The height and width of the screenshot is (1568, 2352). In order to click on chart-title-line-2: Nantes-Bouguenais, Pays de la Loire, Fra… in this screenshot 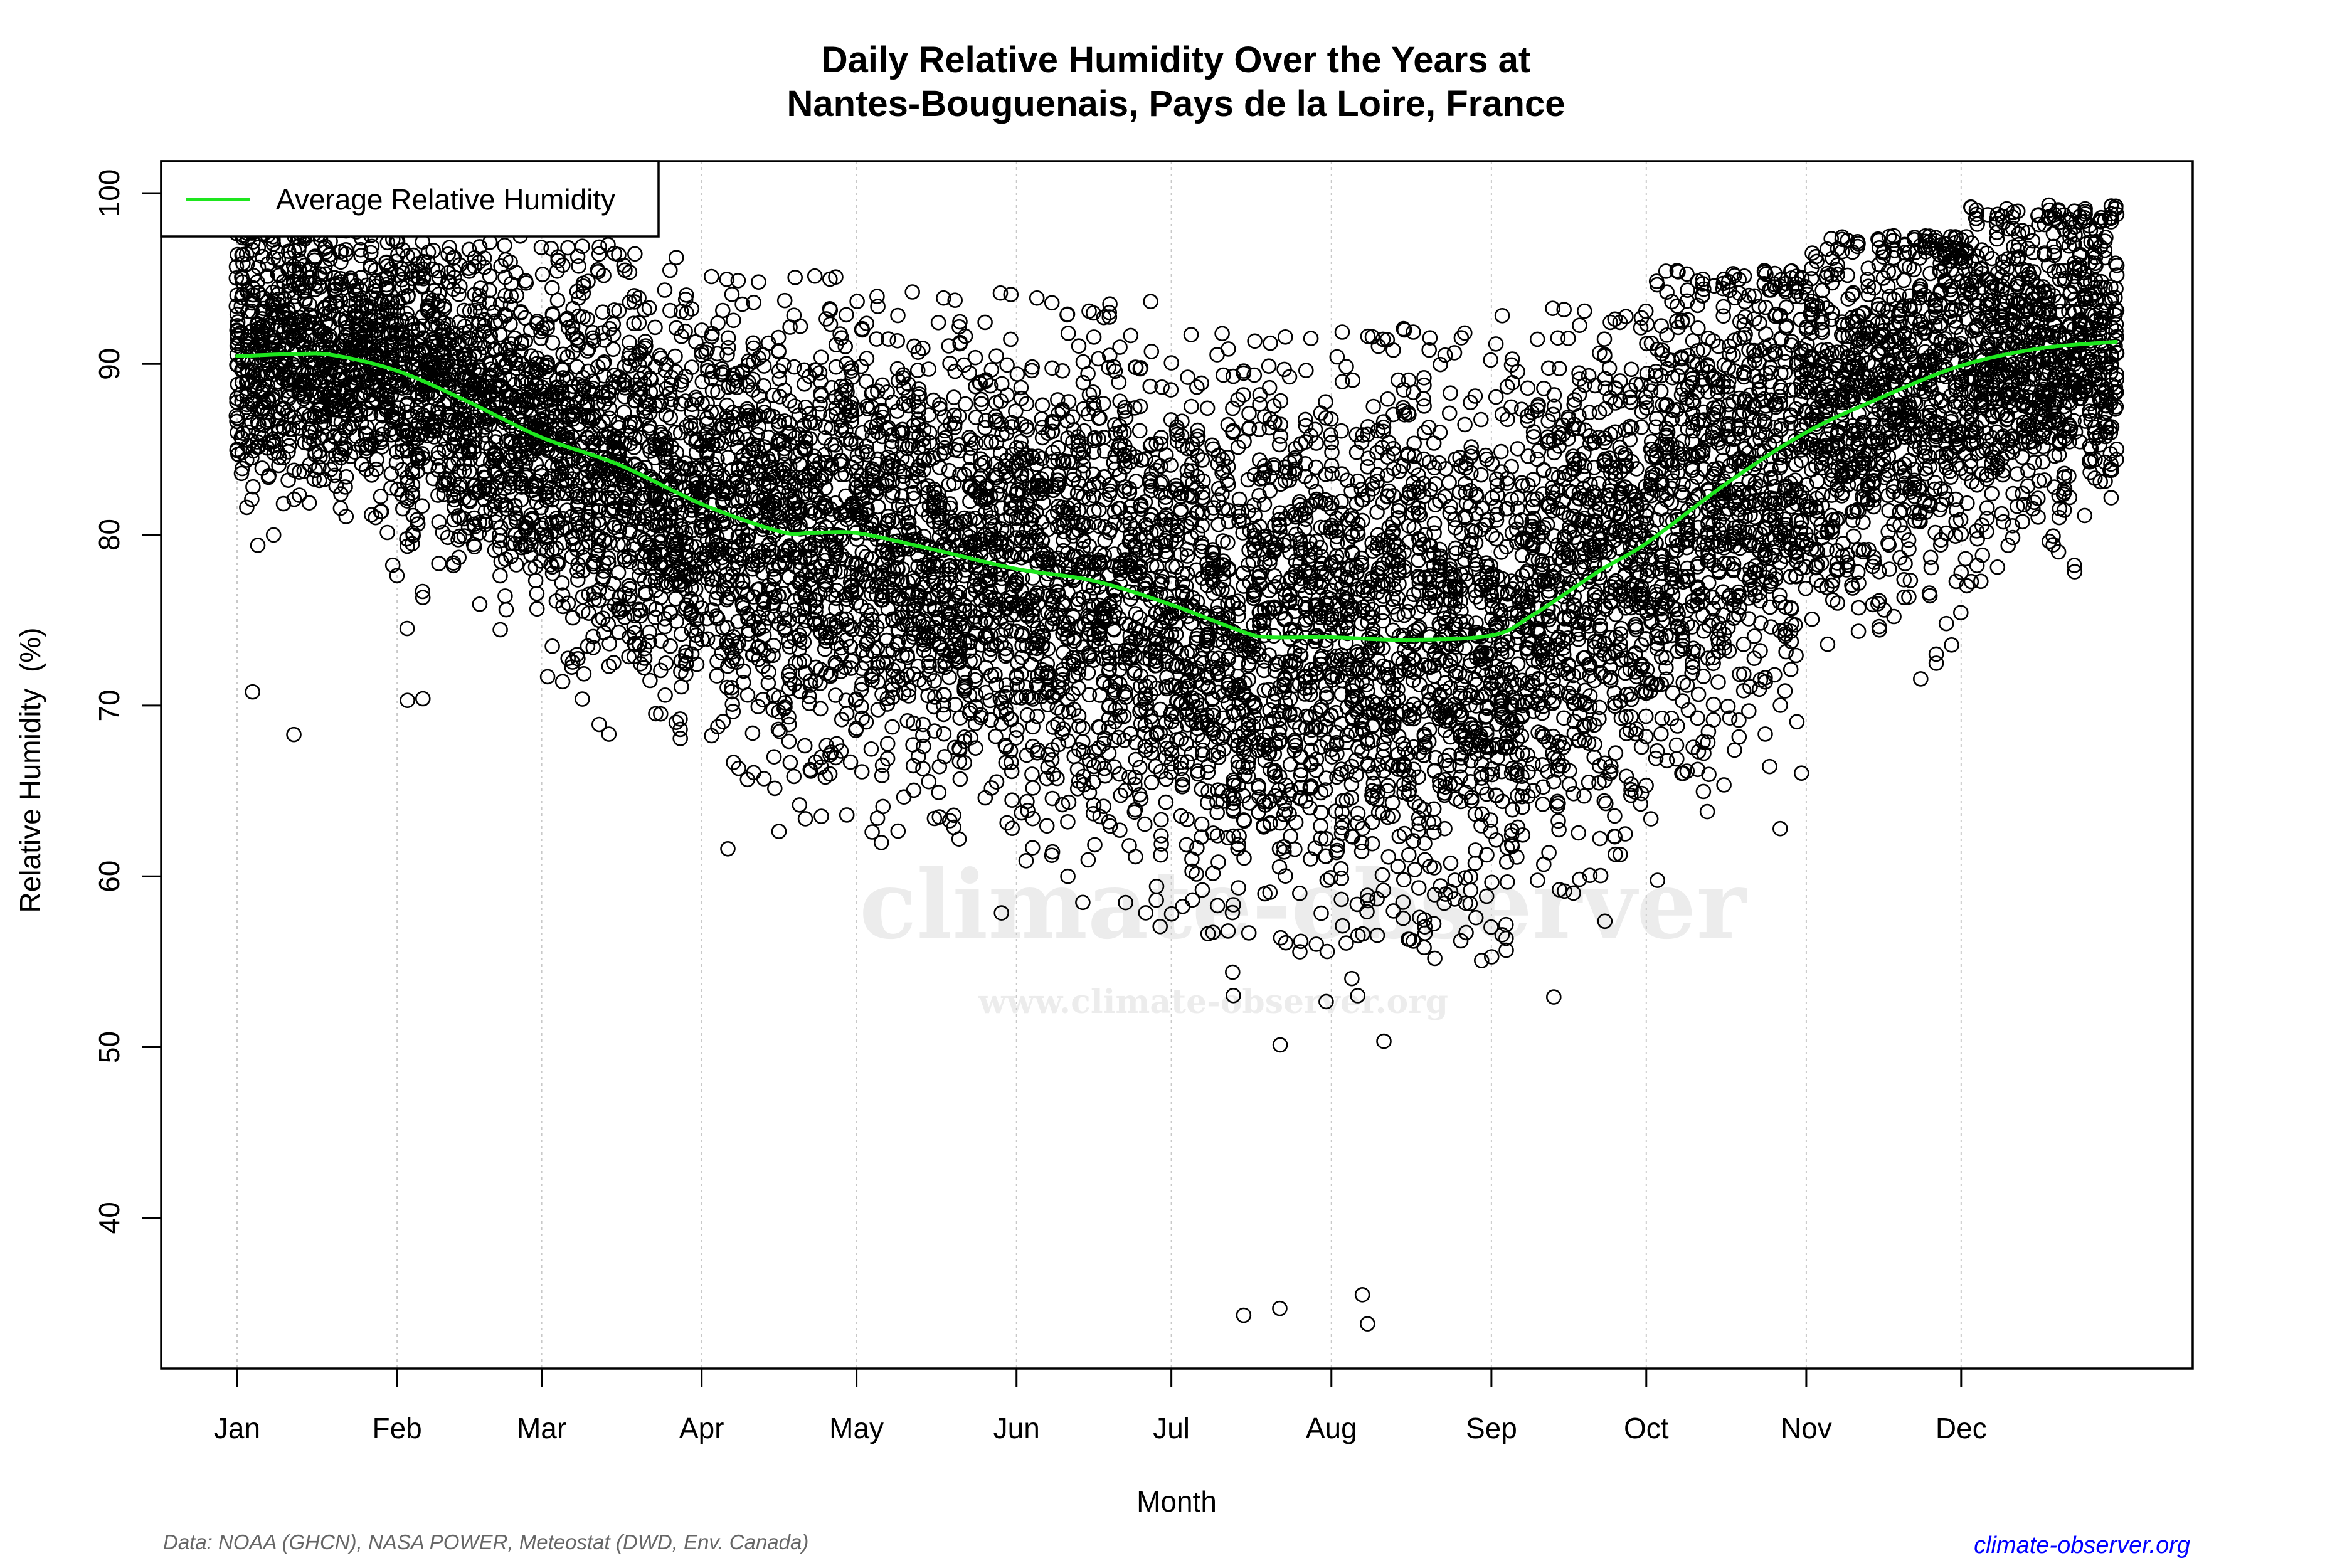, I will do `click(1176, 103)`.